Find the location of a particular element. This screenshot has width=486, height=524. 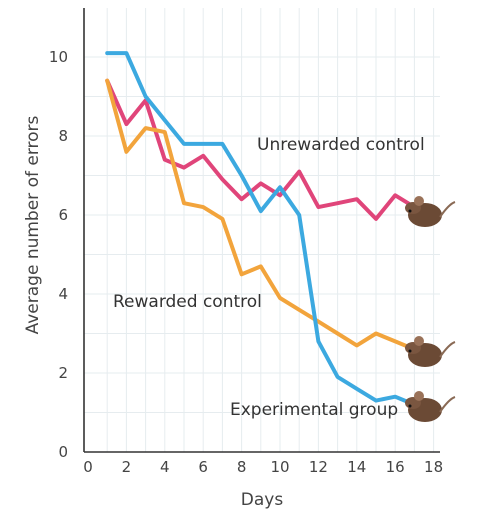

mouse-illustration-middle is located at coordinates (430, 351).